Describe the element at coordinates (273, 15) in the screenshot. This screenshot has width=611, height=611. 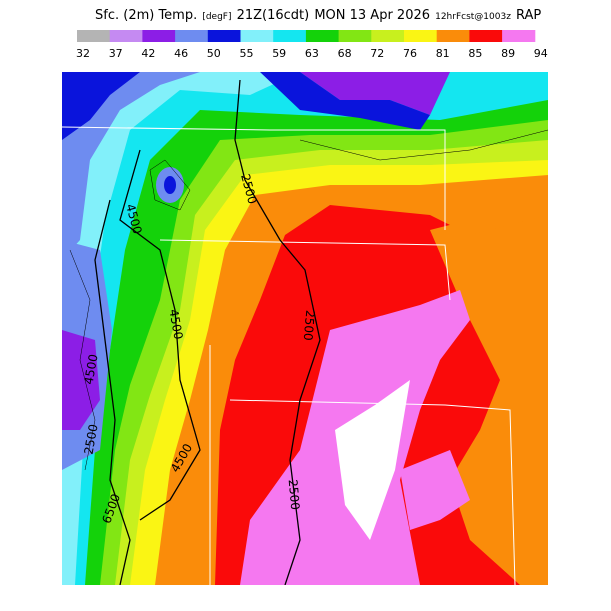
I see `valid-time: 21Z(16cdt)` at that location.